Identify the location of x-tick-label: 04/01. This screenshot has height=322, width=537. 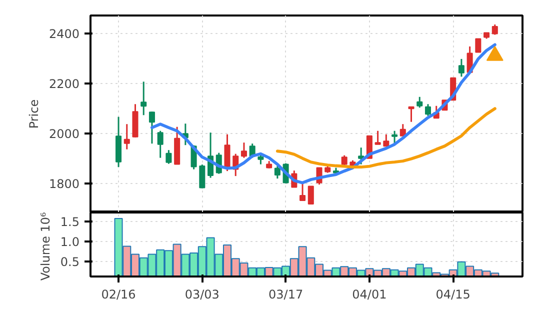
(369, 295).